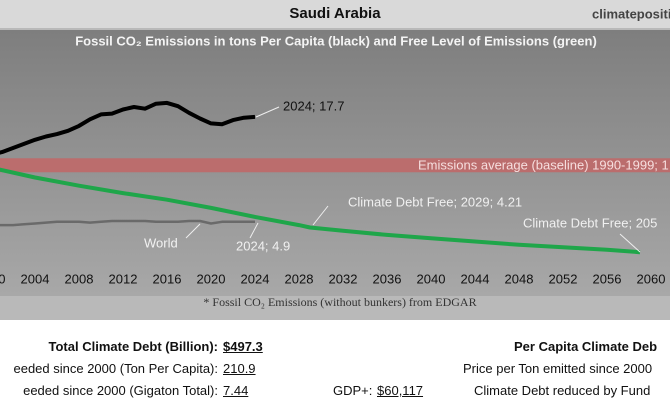  Describe the element at coordinates (563, 278) in the screenshot. I see `x-tick-label: 2052` at that location.